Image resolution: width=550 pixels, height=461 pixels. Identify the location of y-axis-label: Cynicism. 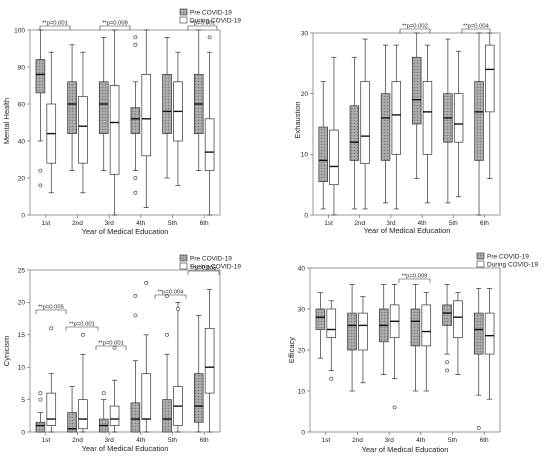
(6, 351).